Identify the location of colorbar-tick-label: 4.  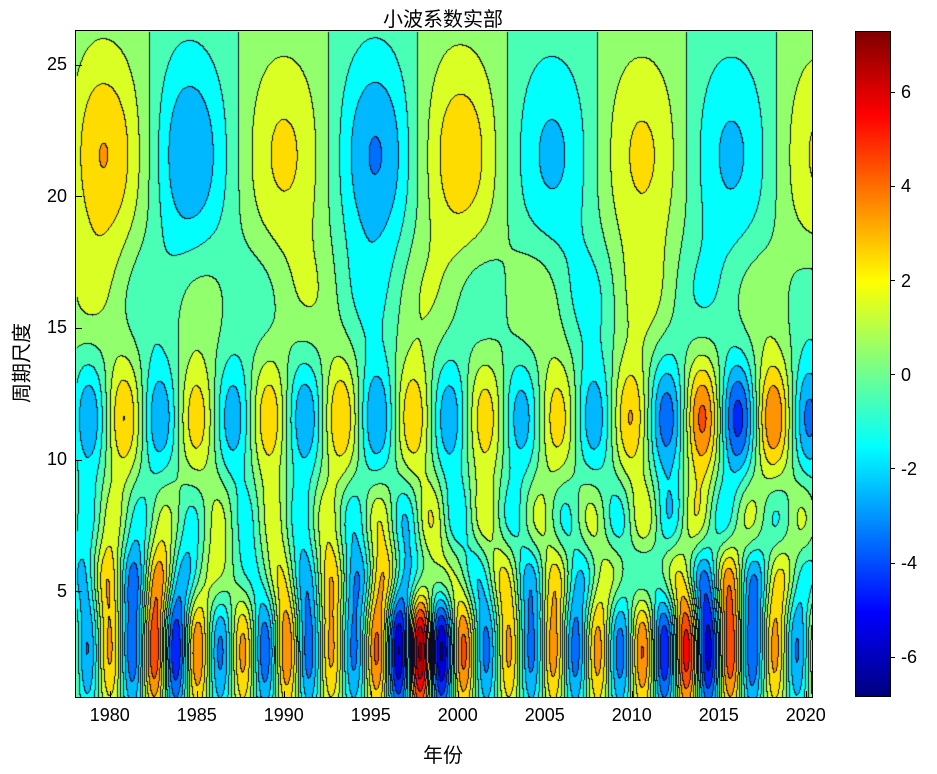
(906, 186).